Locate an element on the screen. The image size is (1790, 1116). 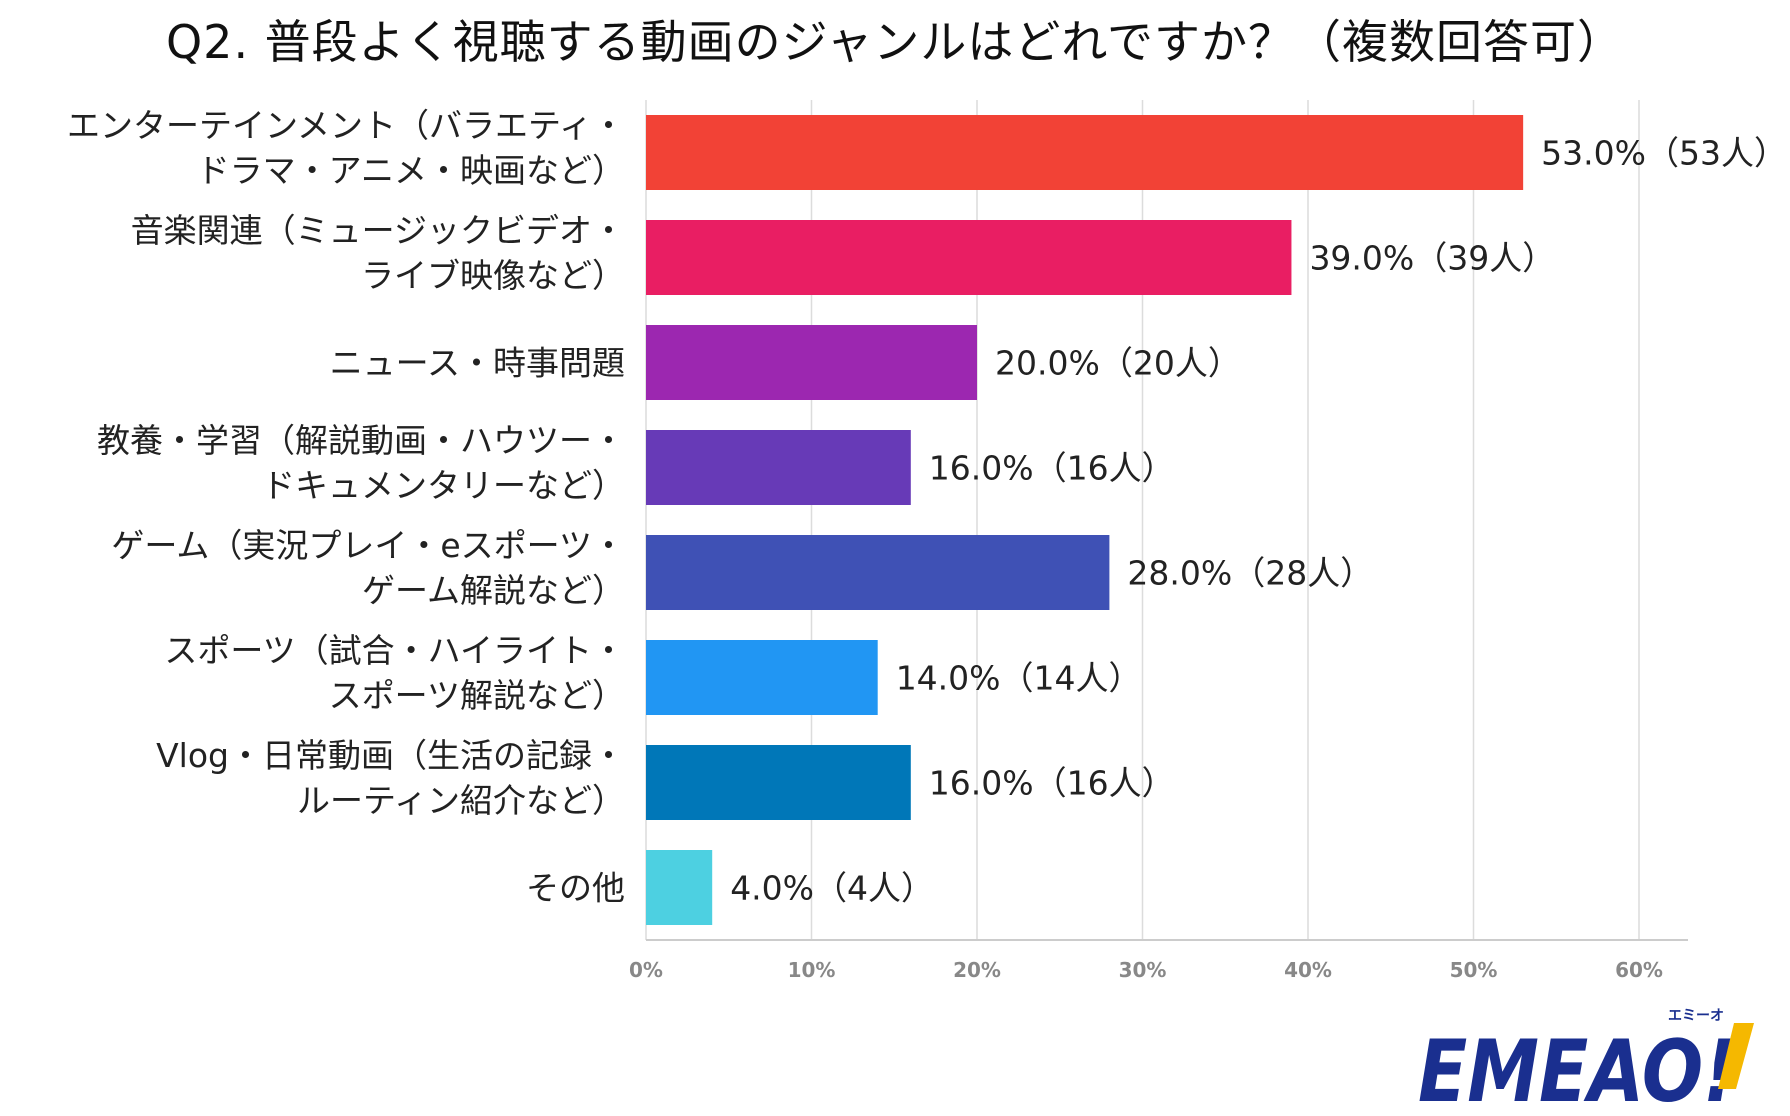
data-label: 53.0%（53人） is located at coordinates (1664, 153).